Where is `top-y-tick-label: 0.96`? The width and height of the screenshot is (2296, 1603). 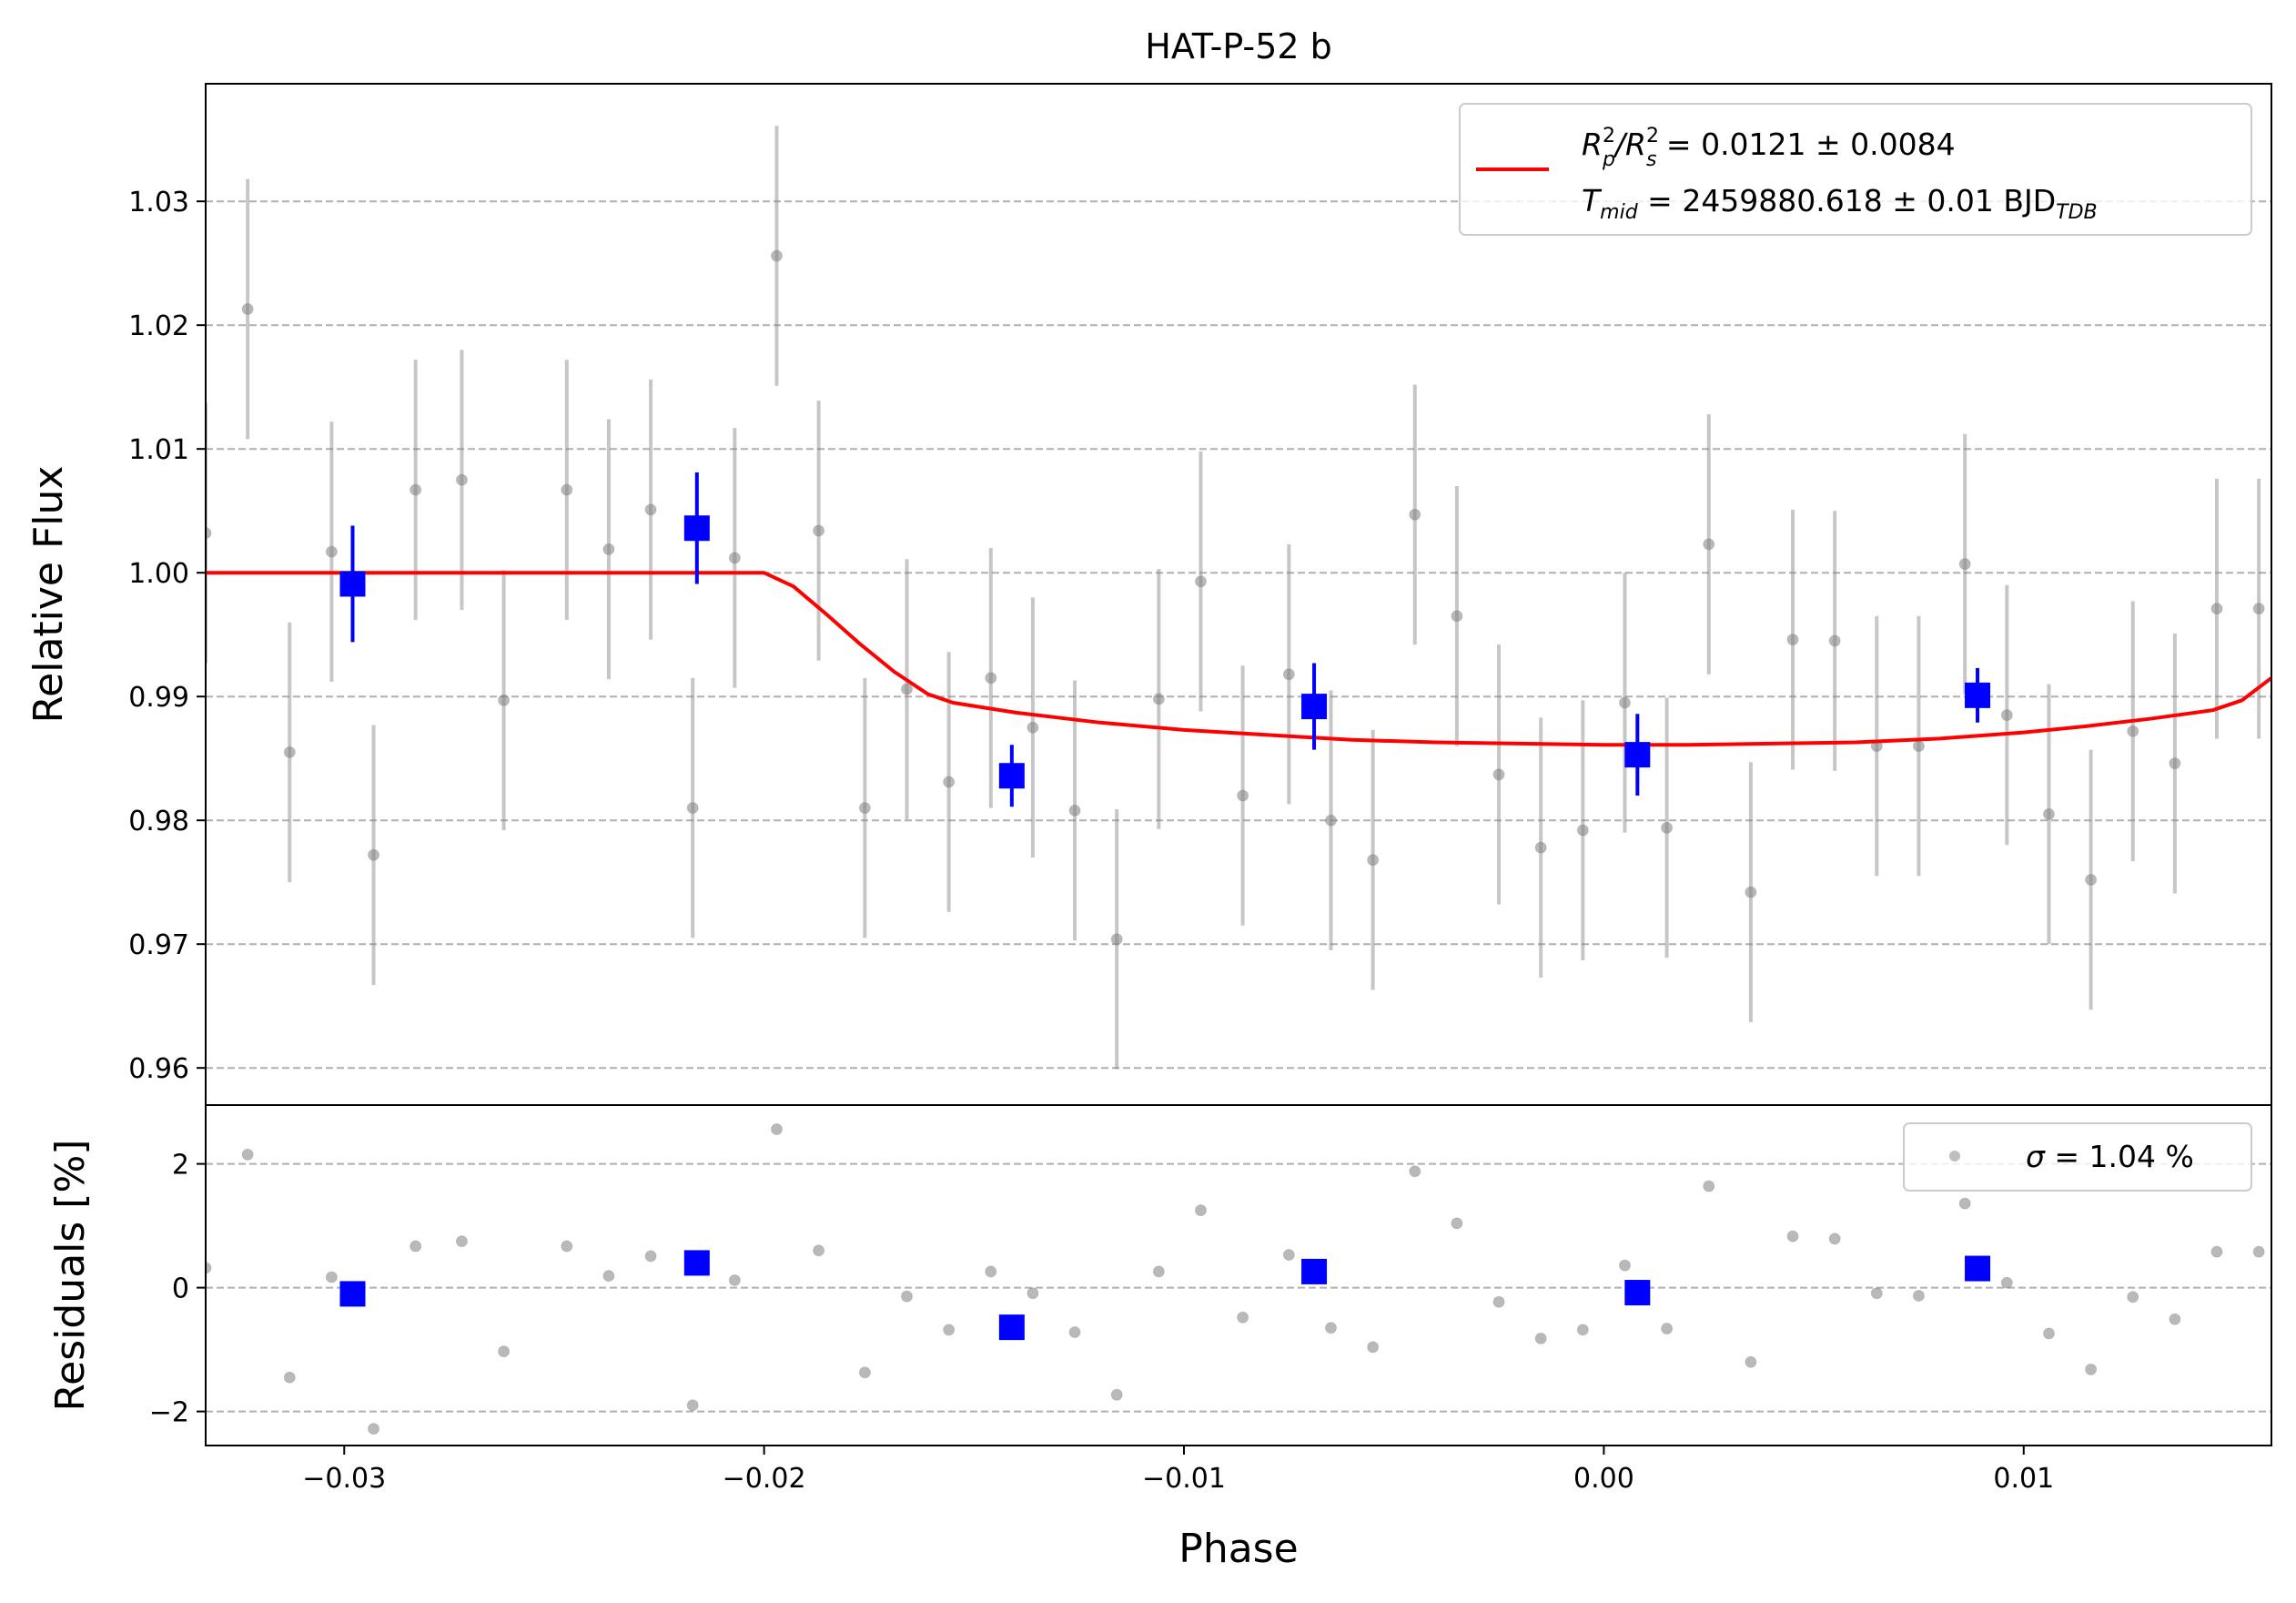 top-y-tick-label: 0.96 is located at coordinates (158, 1069).